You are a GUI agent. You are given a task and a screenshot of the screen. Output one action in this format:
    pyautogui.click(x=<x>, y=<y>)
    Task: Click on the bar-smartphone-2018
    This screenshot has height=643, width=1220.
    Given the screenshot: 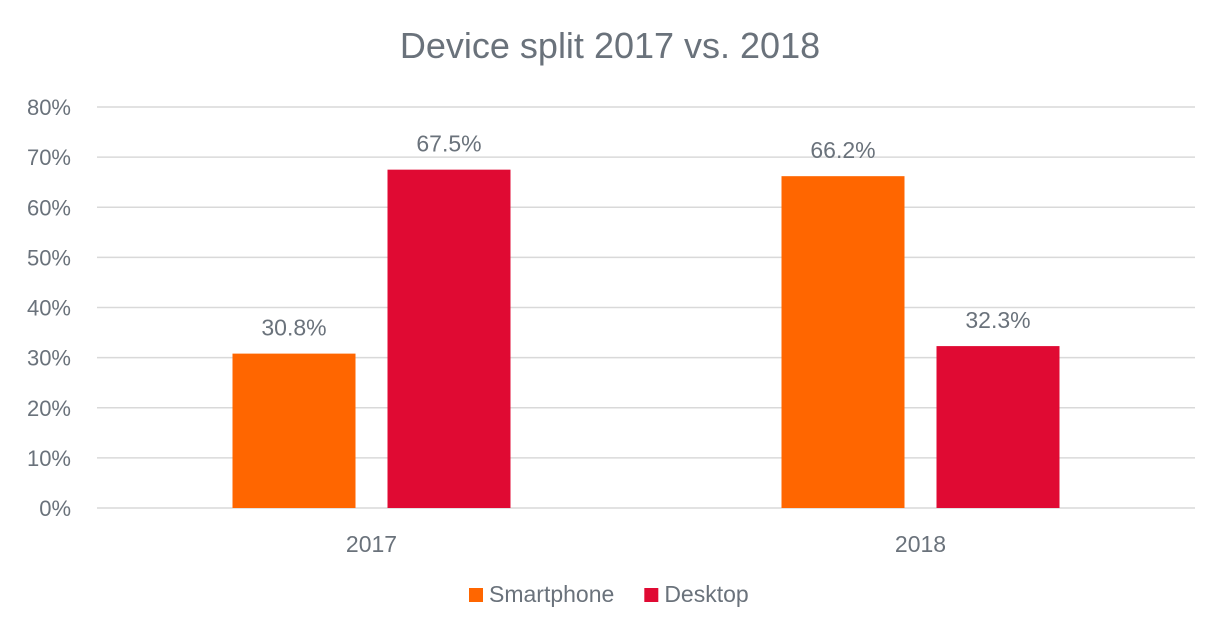 What is the action you would take?
    pyautogui.click(x=843, y=342)
    